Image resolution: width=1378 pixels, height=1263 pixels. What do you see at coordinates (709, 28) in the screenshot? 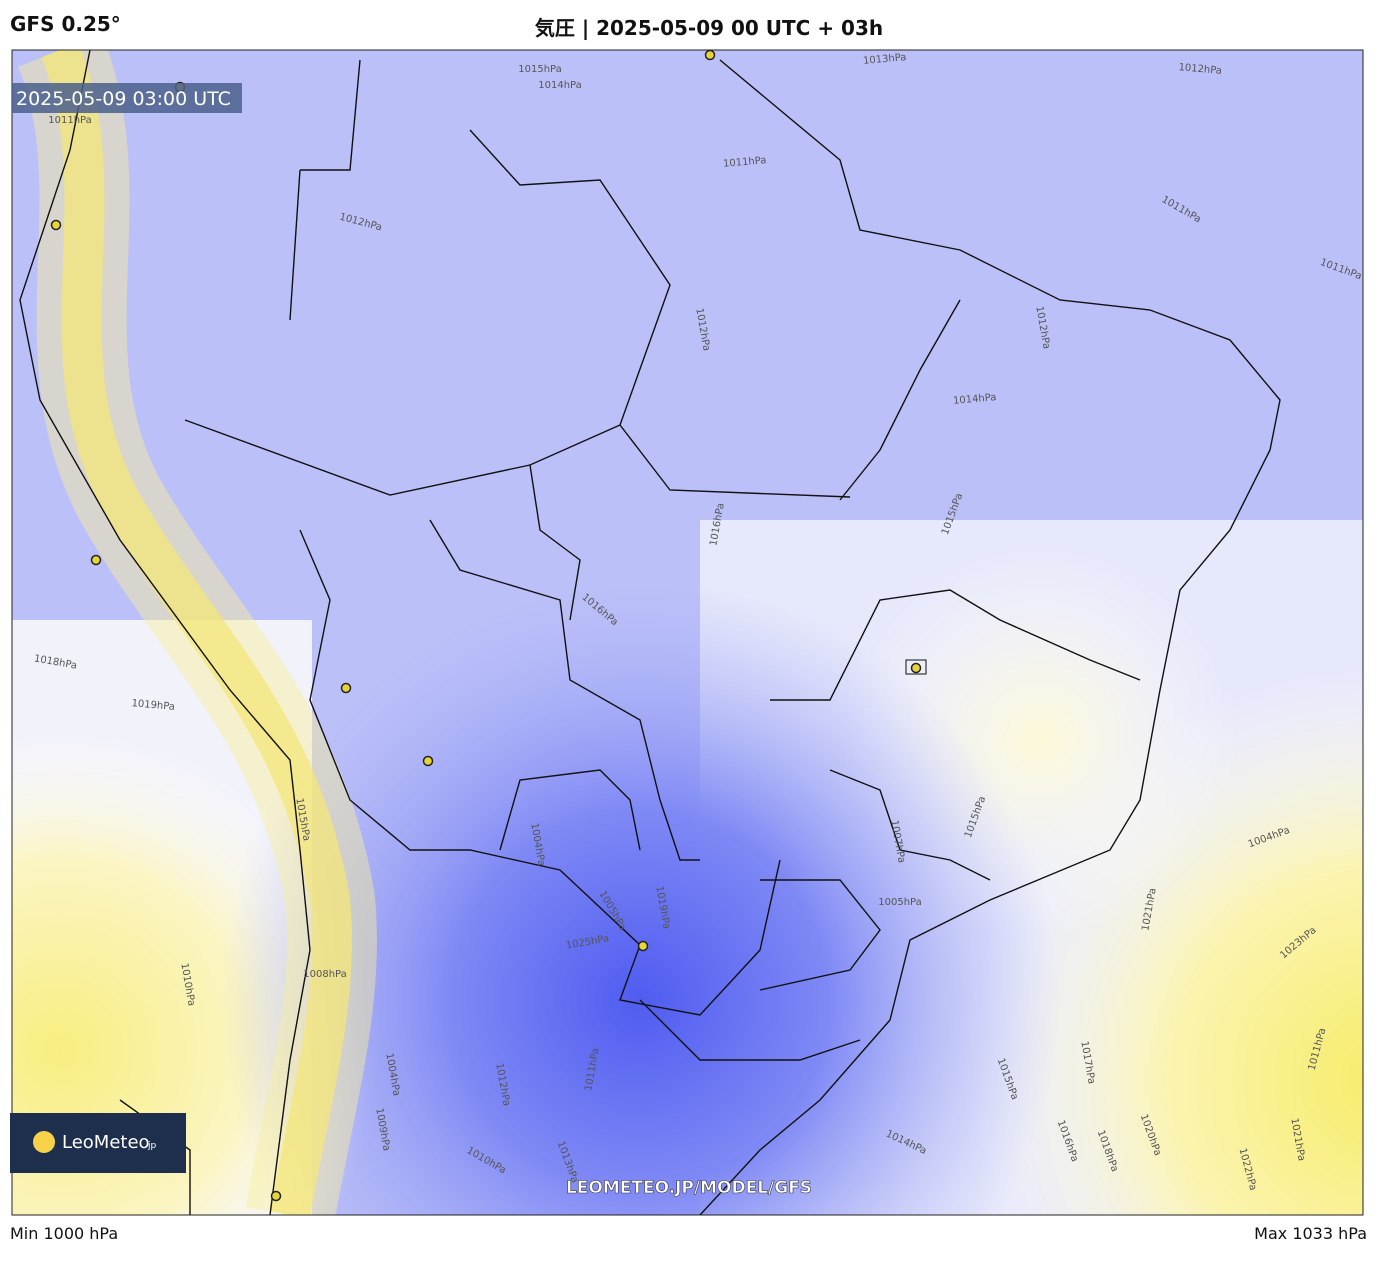
I see `title: 気圧 | 2025-05-09 00 UTC + 03h` at bounding box center [709, 28].